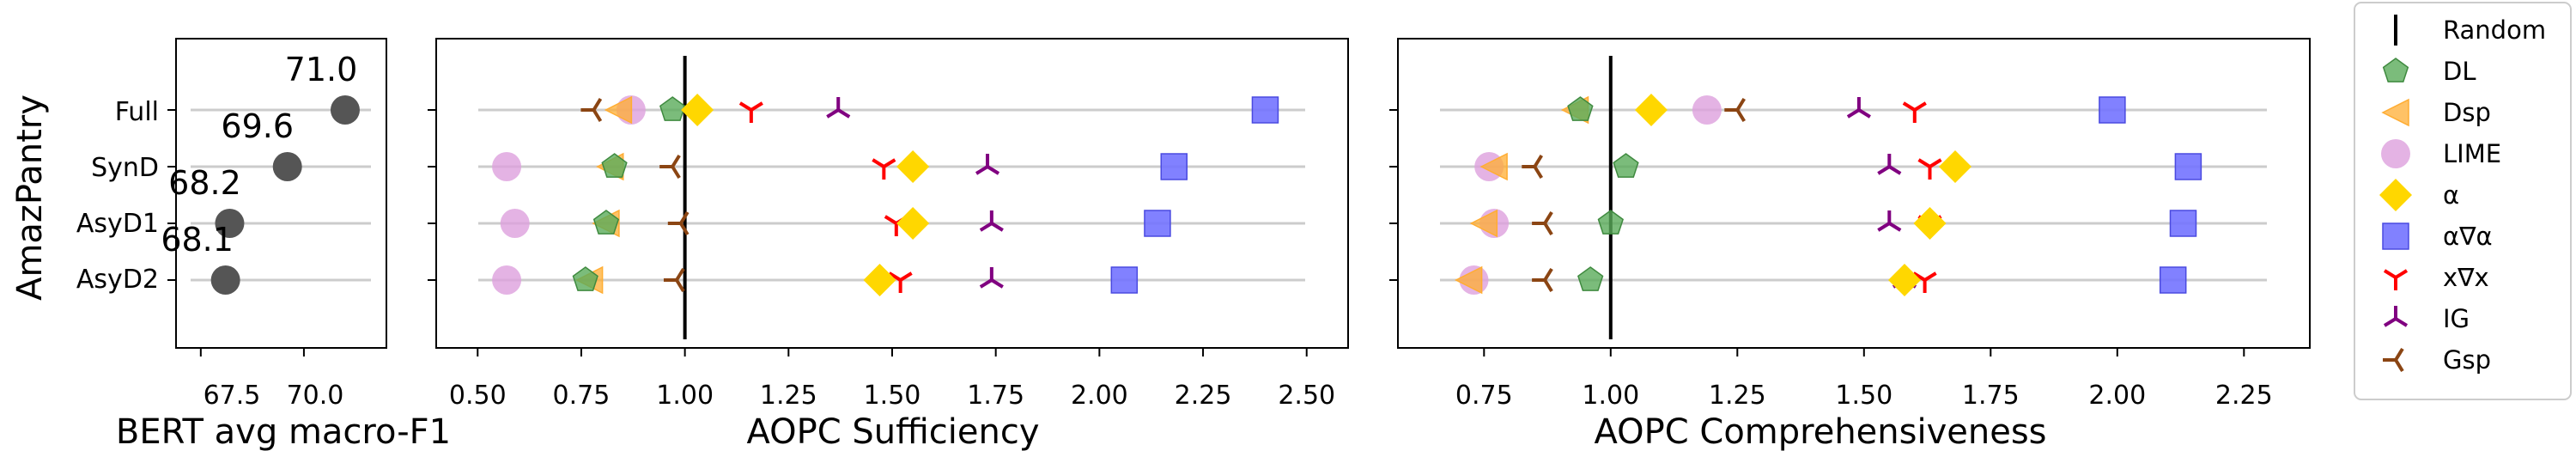  I want to click on legend-label-2: Dsp, so click(2467, 113).